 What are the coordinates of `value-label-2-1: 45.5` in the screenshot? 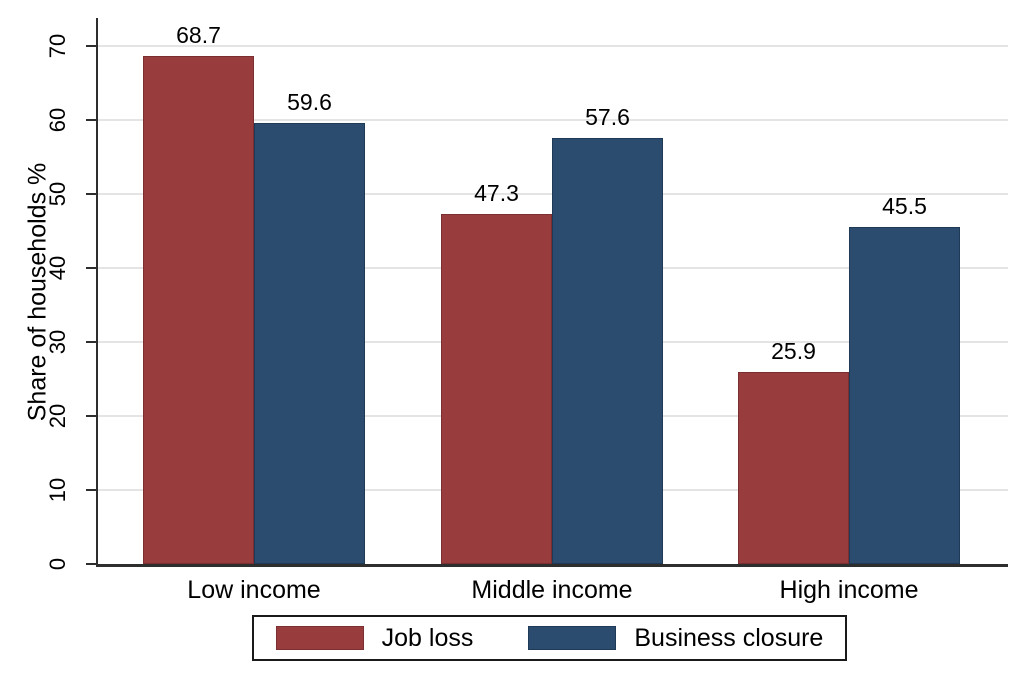 It's located at (904, 206).